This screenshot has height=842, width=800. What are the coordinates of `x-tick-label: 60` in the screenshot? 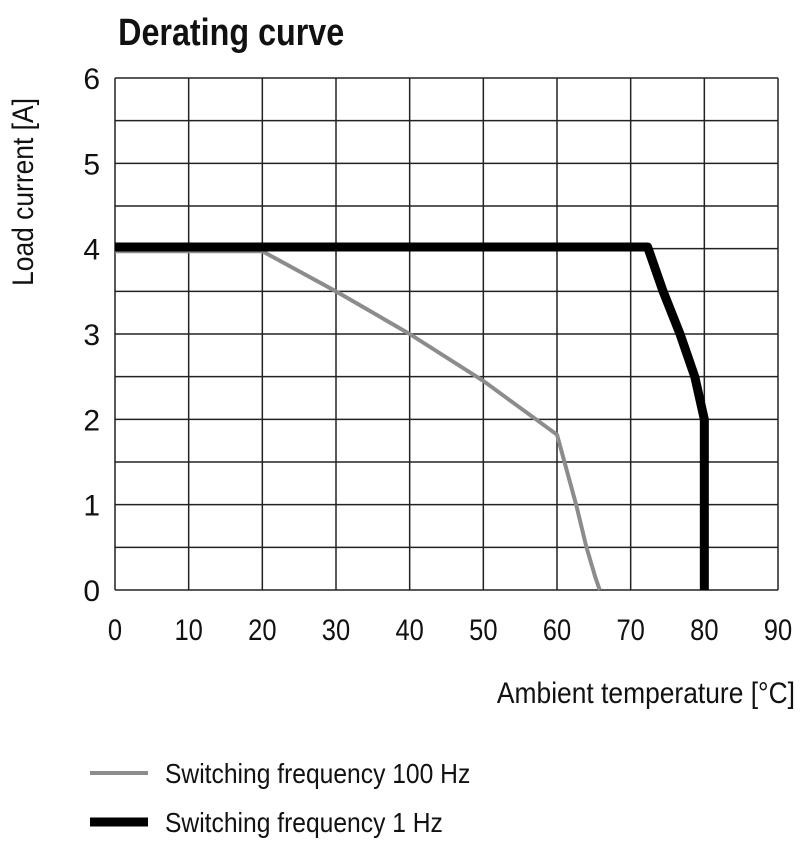 It's located at (557, 629).